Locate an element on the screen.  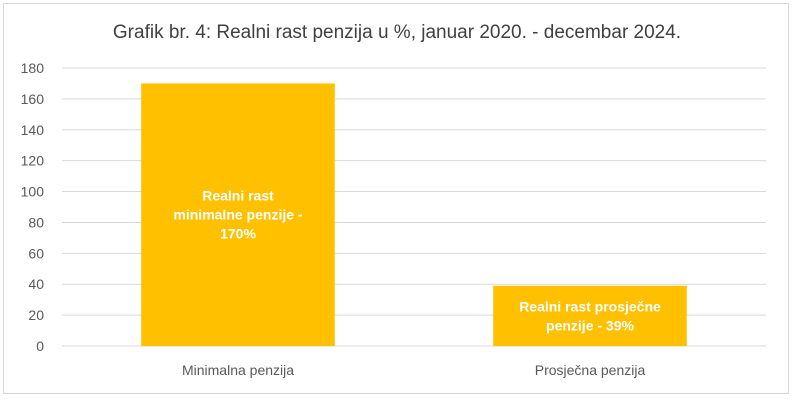
y-tick-label-20: 20 is located at coordinates (36, 315).